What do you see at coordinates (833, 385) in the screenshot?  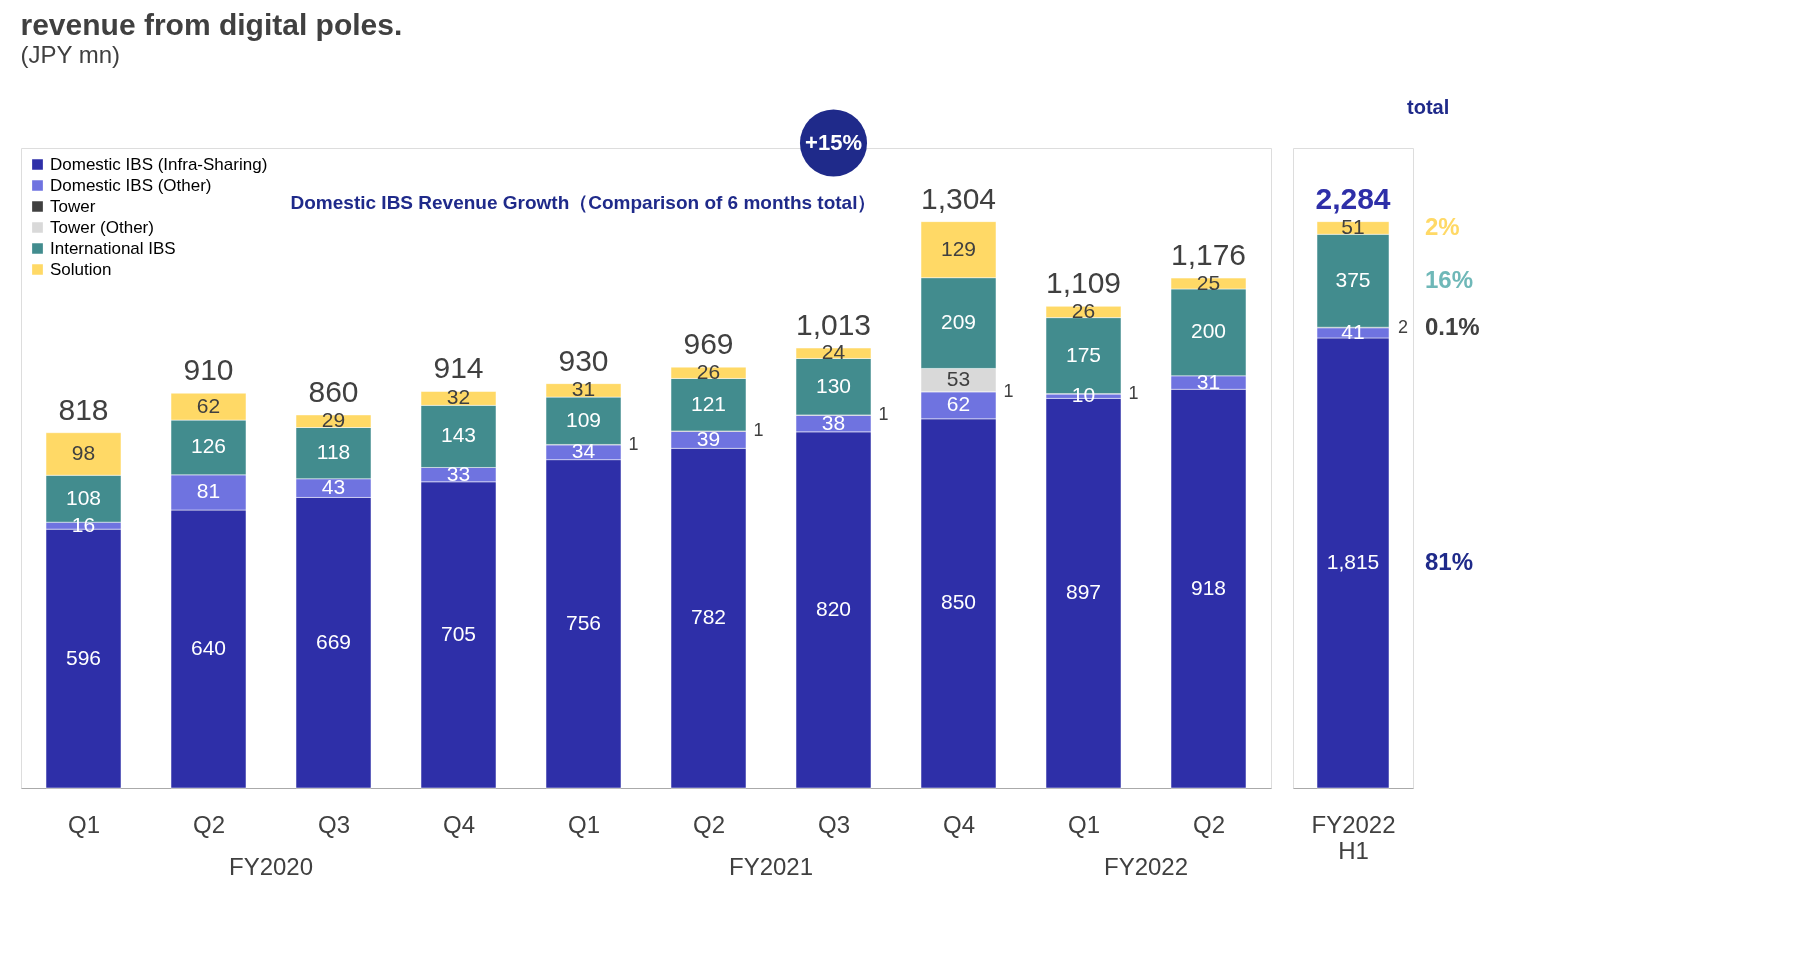 I see `data-label: 130` at bounding box center [833, 385].